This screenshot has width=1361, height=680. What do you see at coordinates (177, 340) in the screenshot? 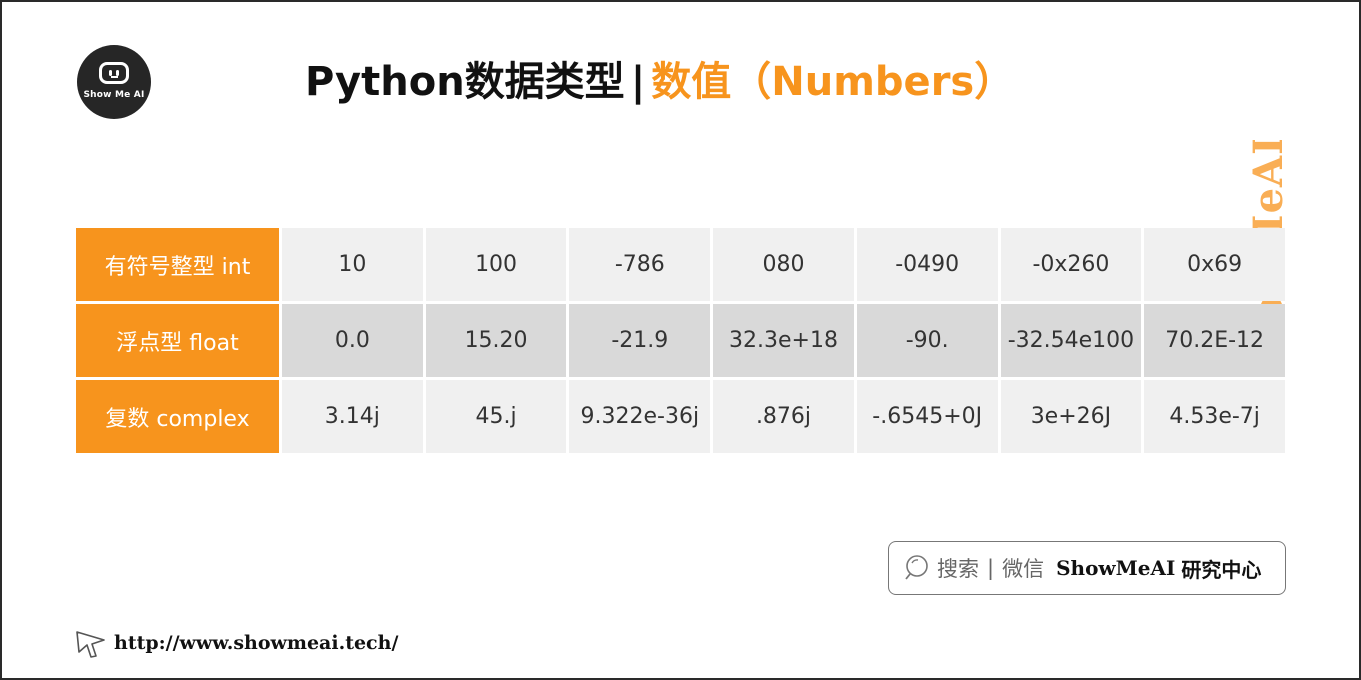
I see `row-header-float: 浮点型 float` at bounding box center [177, 340].